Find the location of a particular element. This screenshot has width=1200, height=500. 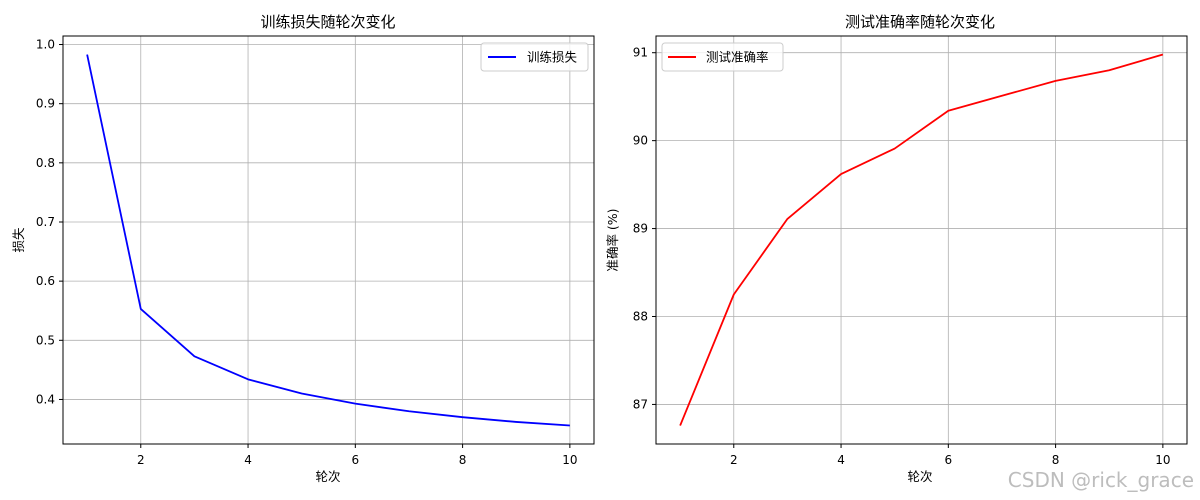

y-tick-label: 0.5 is located at coordinates (45, 340).